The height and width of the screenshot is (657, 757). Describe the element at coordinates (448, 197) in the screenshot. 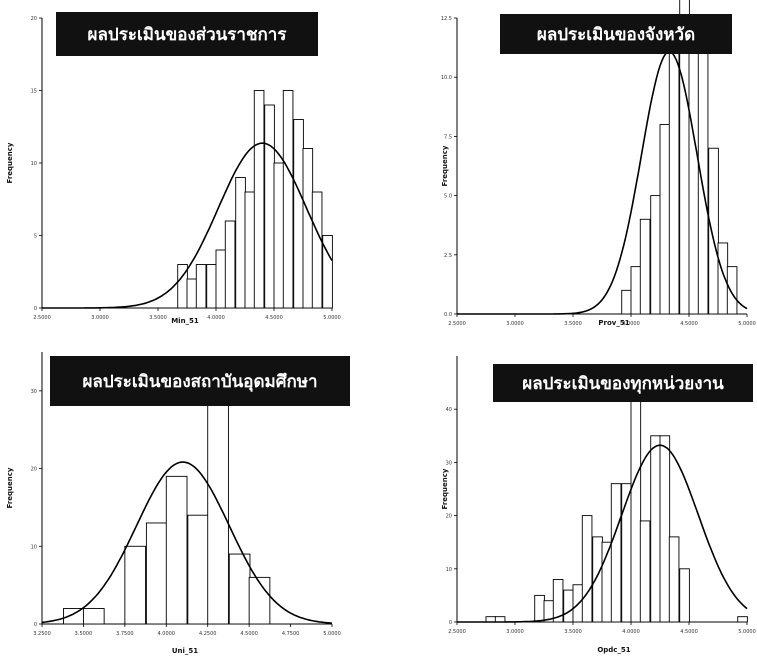

I see `y-tick-label: 5.0` at that location.